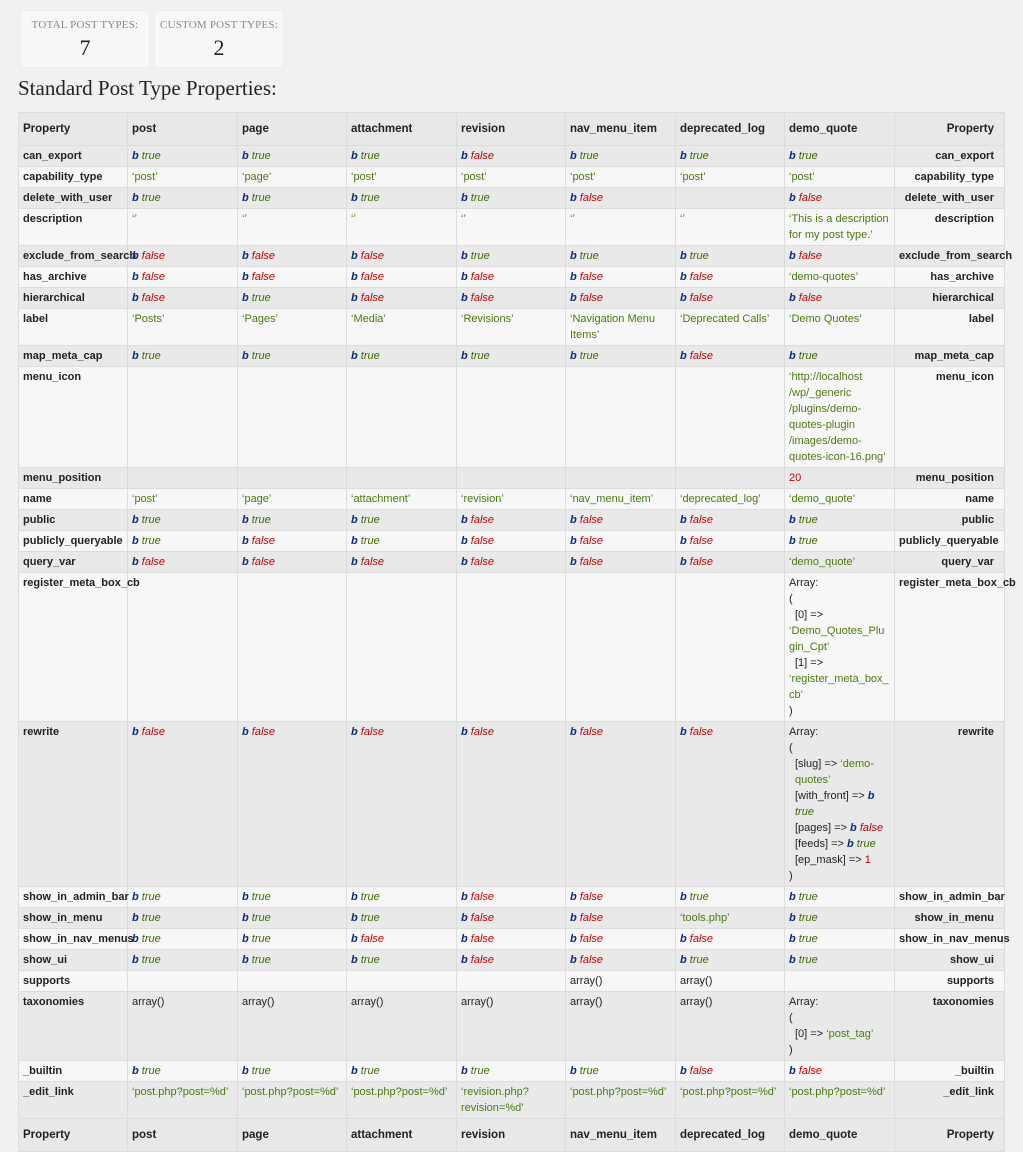  What do you see at coordinates (511, 981) in the screenshot?
I see `table-row: supports array() array() supports` at bounding box center [511, 981].